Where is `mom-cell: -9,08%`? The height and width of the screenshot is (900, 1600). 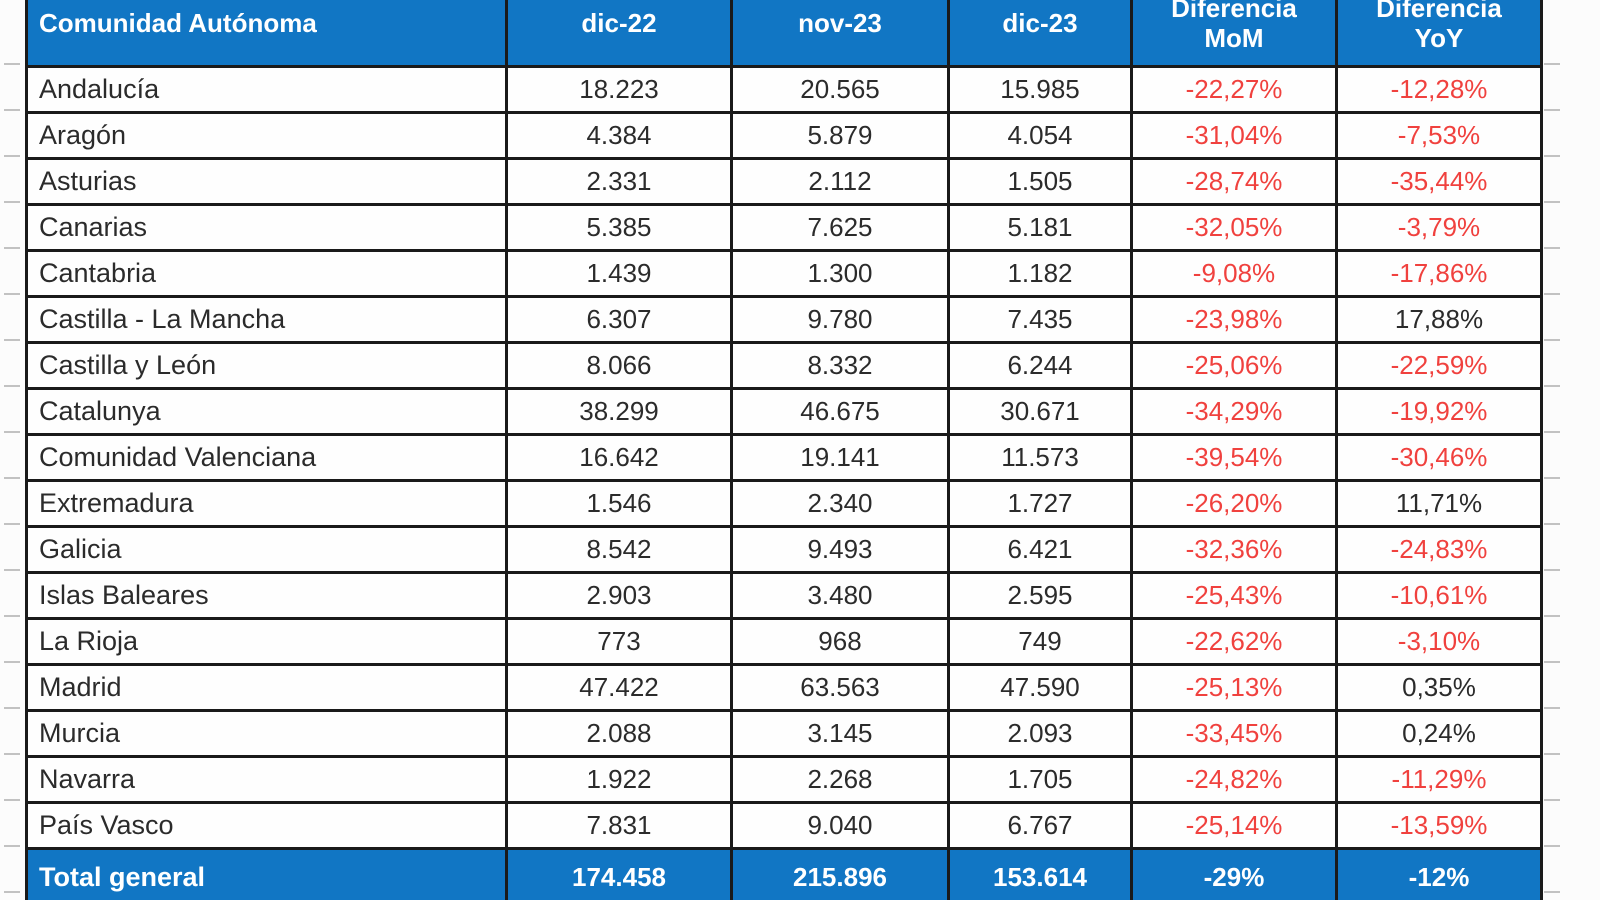 mom-cell: -9,08% is located at coordinates (1234, 273).